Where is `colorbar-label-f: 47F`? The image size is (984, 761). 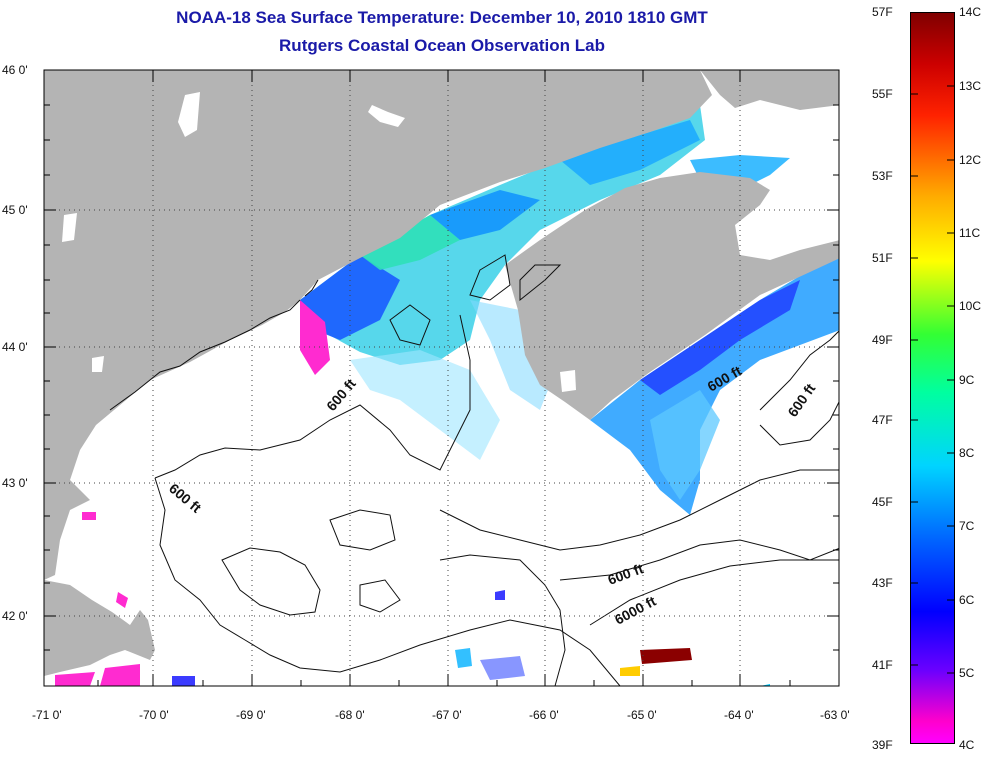 colorbar-label-f: 47F is located at coordinates (882, 420).